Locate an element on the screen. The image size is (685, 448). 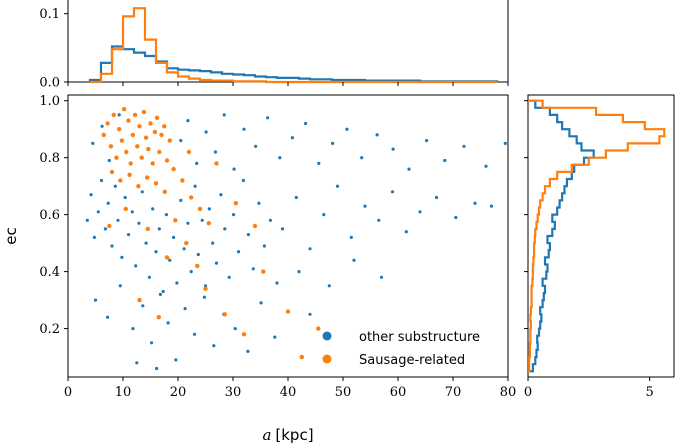
right-plot-frame is located at coordinates (601, 236).